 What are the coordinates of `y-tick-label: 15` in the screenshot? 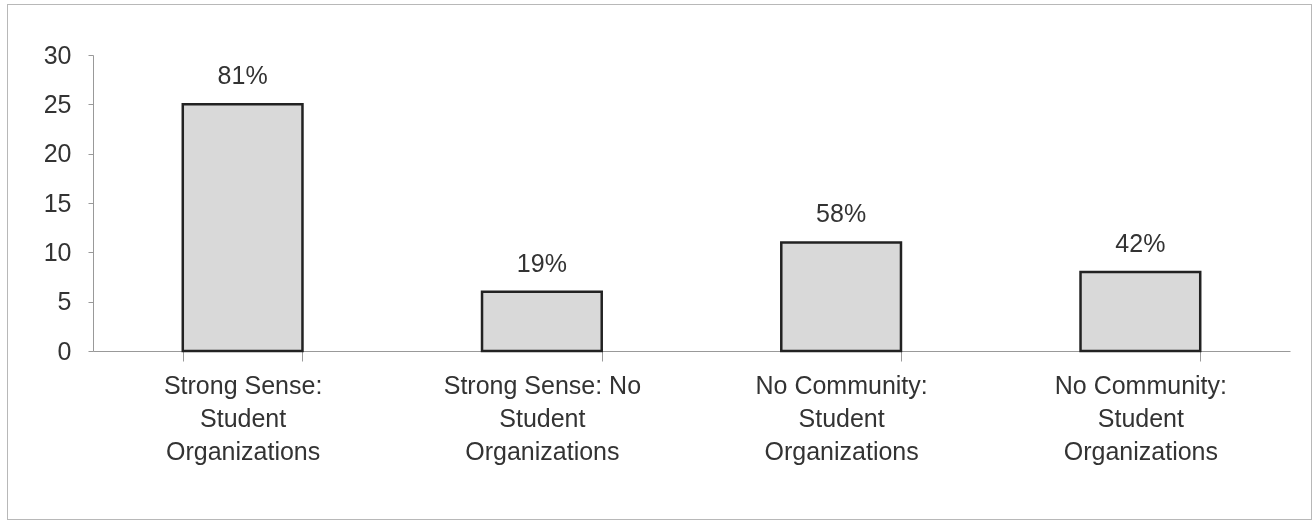 It's located at (57, 202).